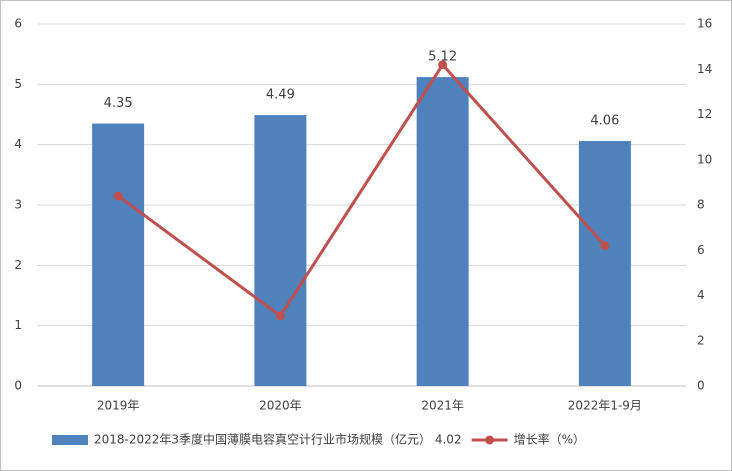 Image resolution: width=732 pixels, height=471 pixels. What do you see at coordinates (280, 406) in the screenshot?
I see `x-tick-label: 2020年` at bounding box center [280, 406].